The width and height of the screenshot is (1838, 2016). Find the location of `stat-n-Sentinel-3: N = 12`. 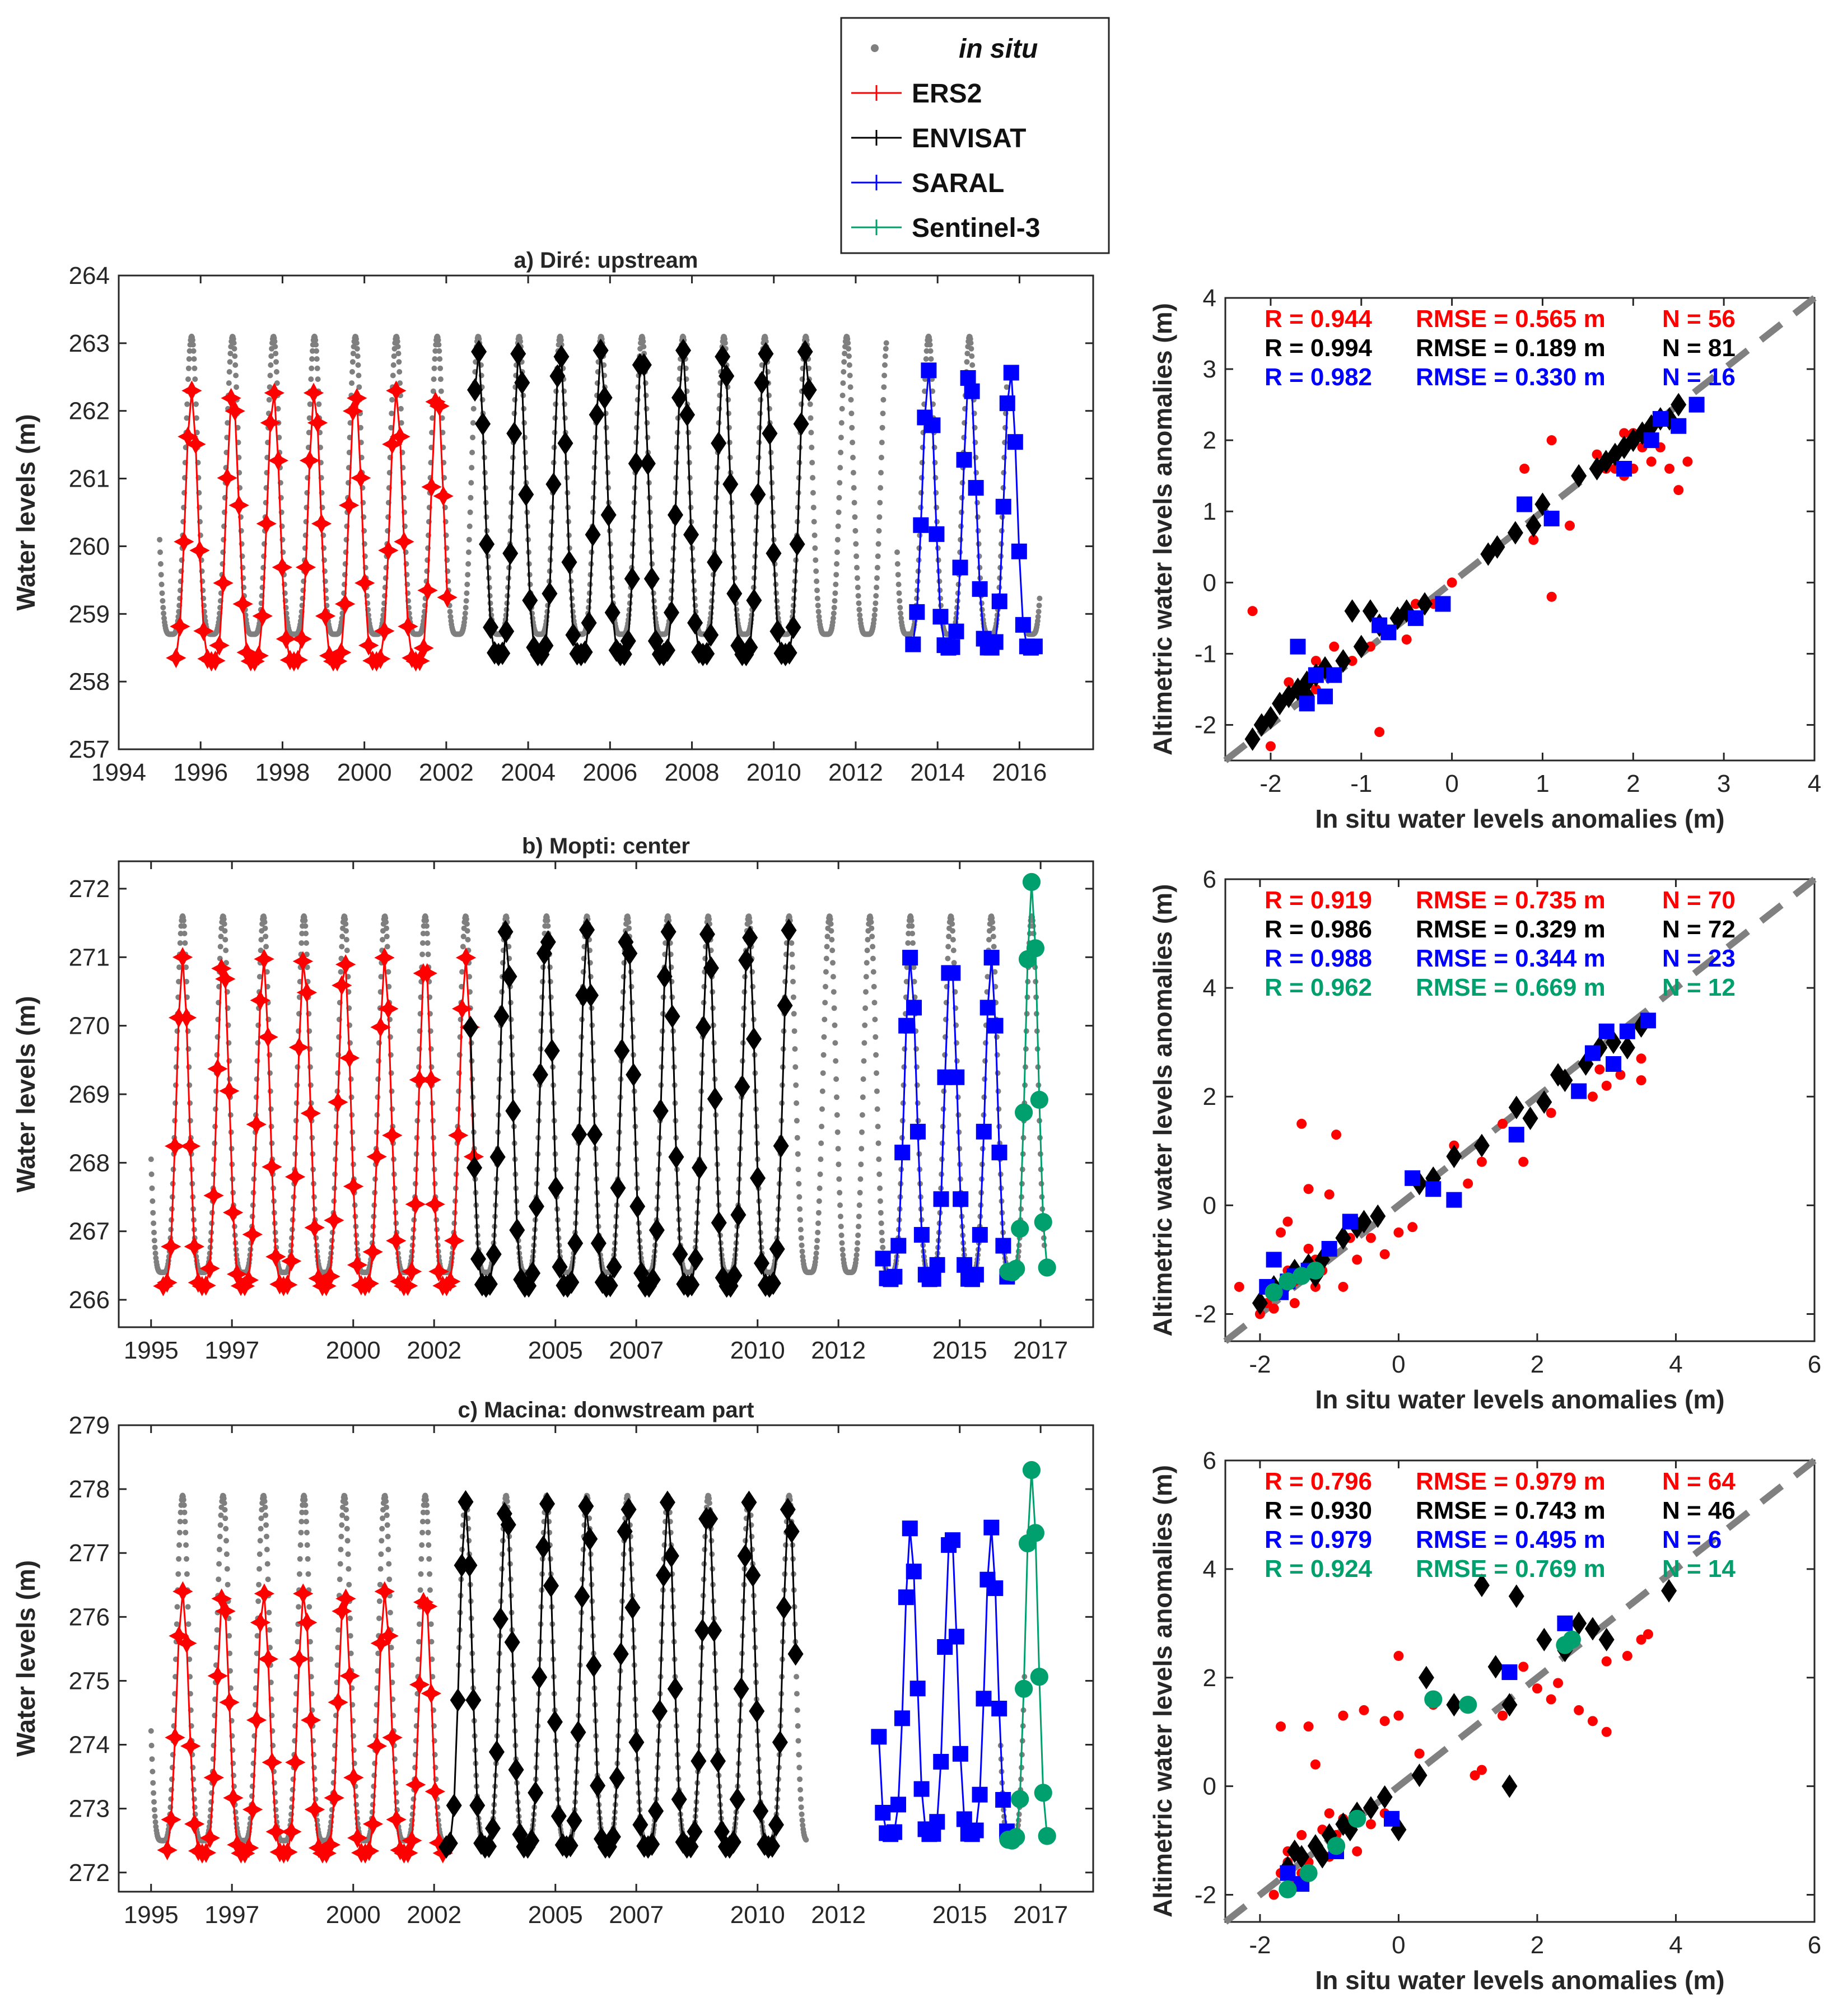

stat-n-Sentinel-3: N = 12 is located at coordinates (1699, 988).